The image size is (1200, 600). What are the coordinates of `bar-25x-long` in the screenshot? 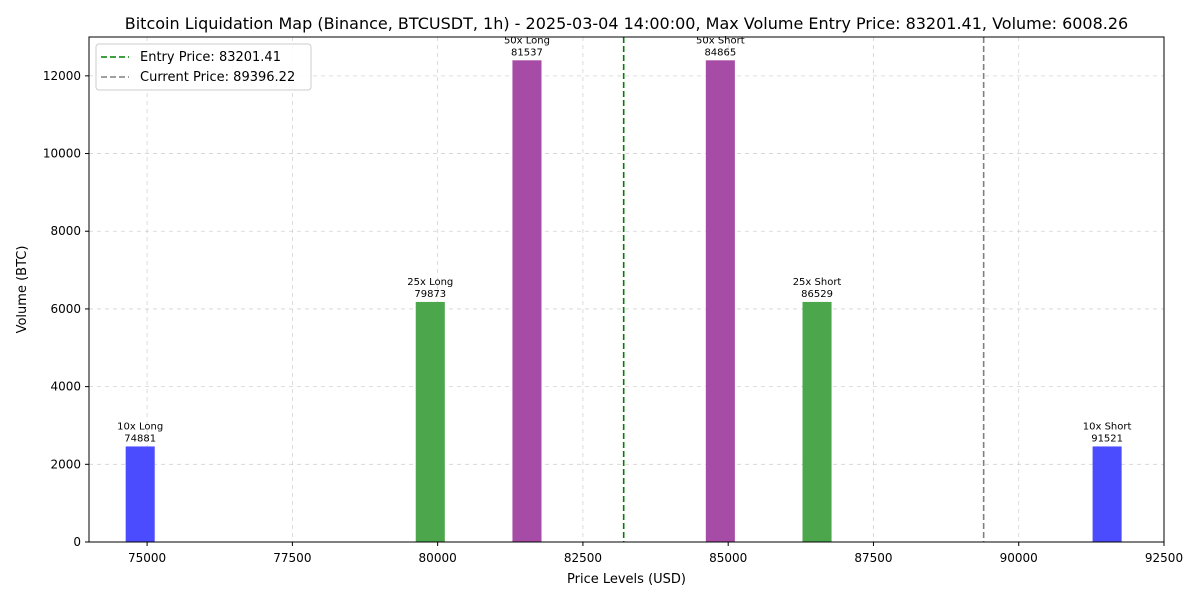 It's located at (430, 421).